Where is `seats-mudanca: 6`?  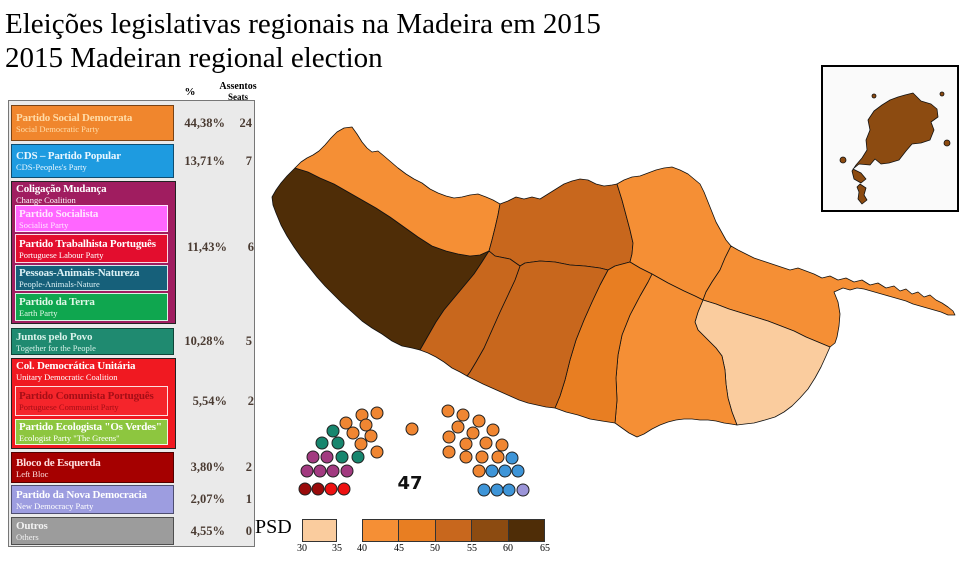 seats-mudanca: 6 is located at coordinates (250, 247).